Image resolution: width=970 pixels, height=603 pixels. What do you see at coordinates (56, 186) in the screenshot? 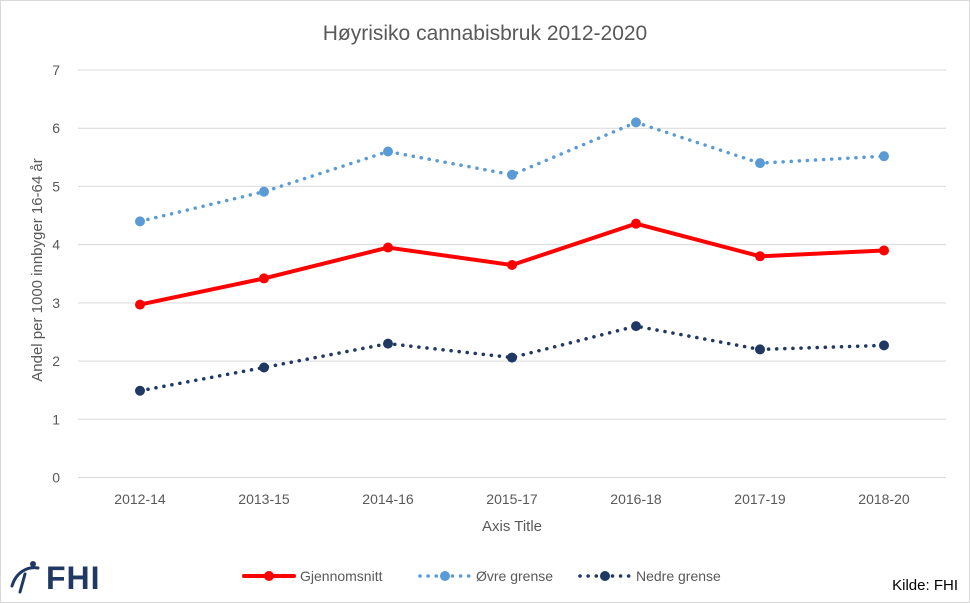
I see `y-tick-label: 5` at bounding box center [56, 186].